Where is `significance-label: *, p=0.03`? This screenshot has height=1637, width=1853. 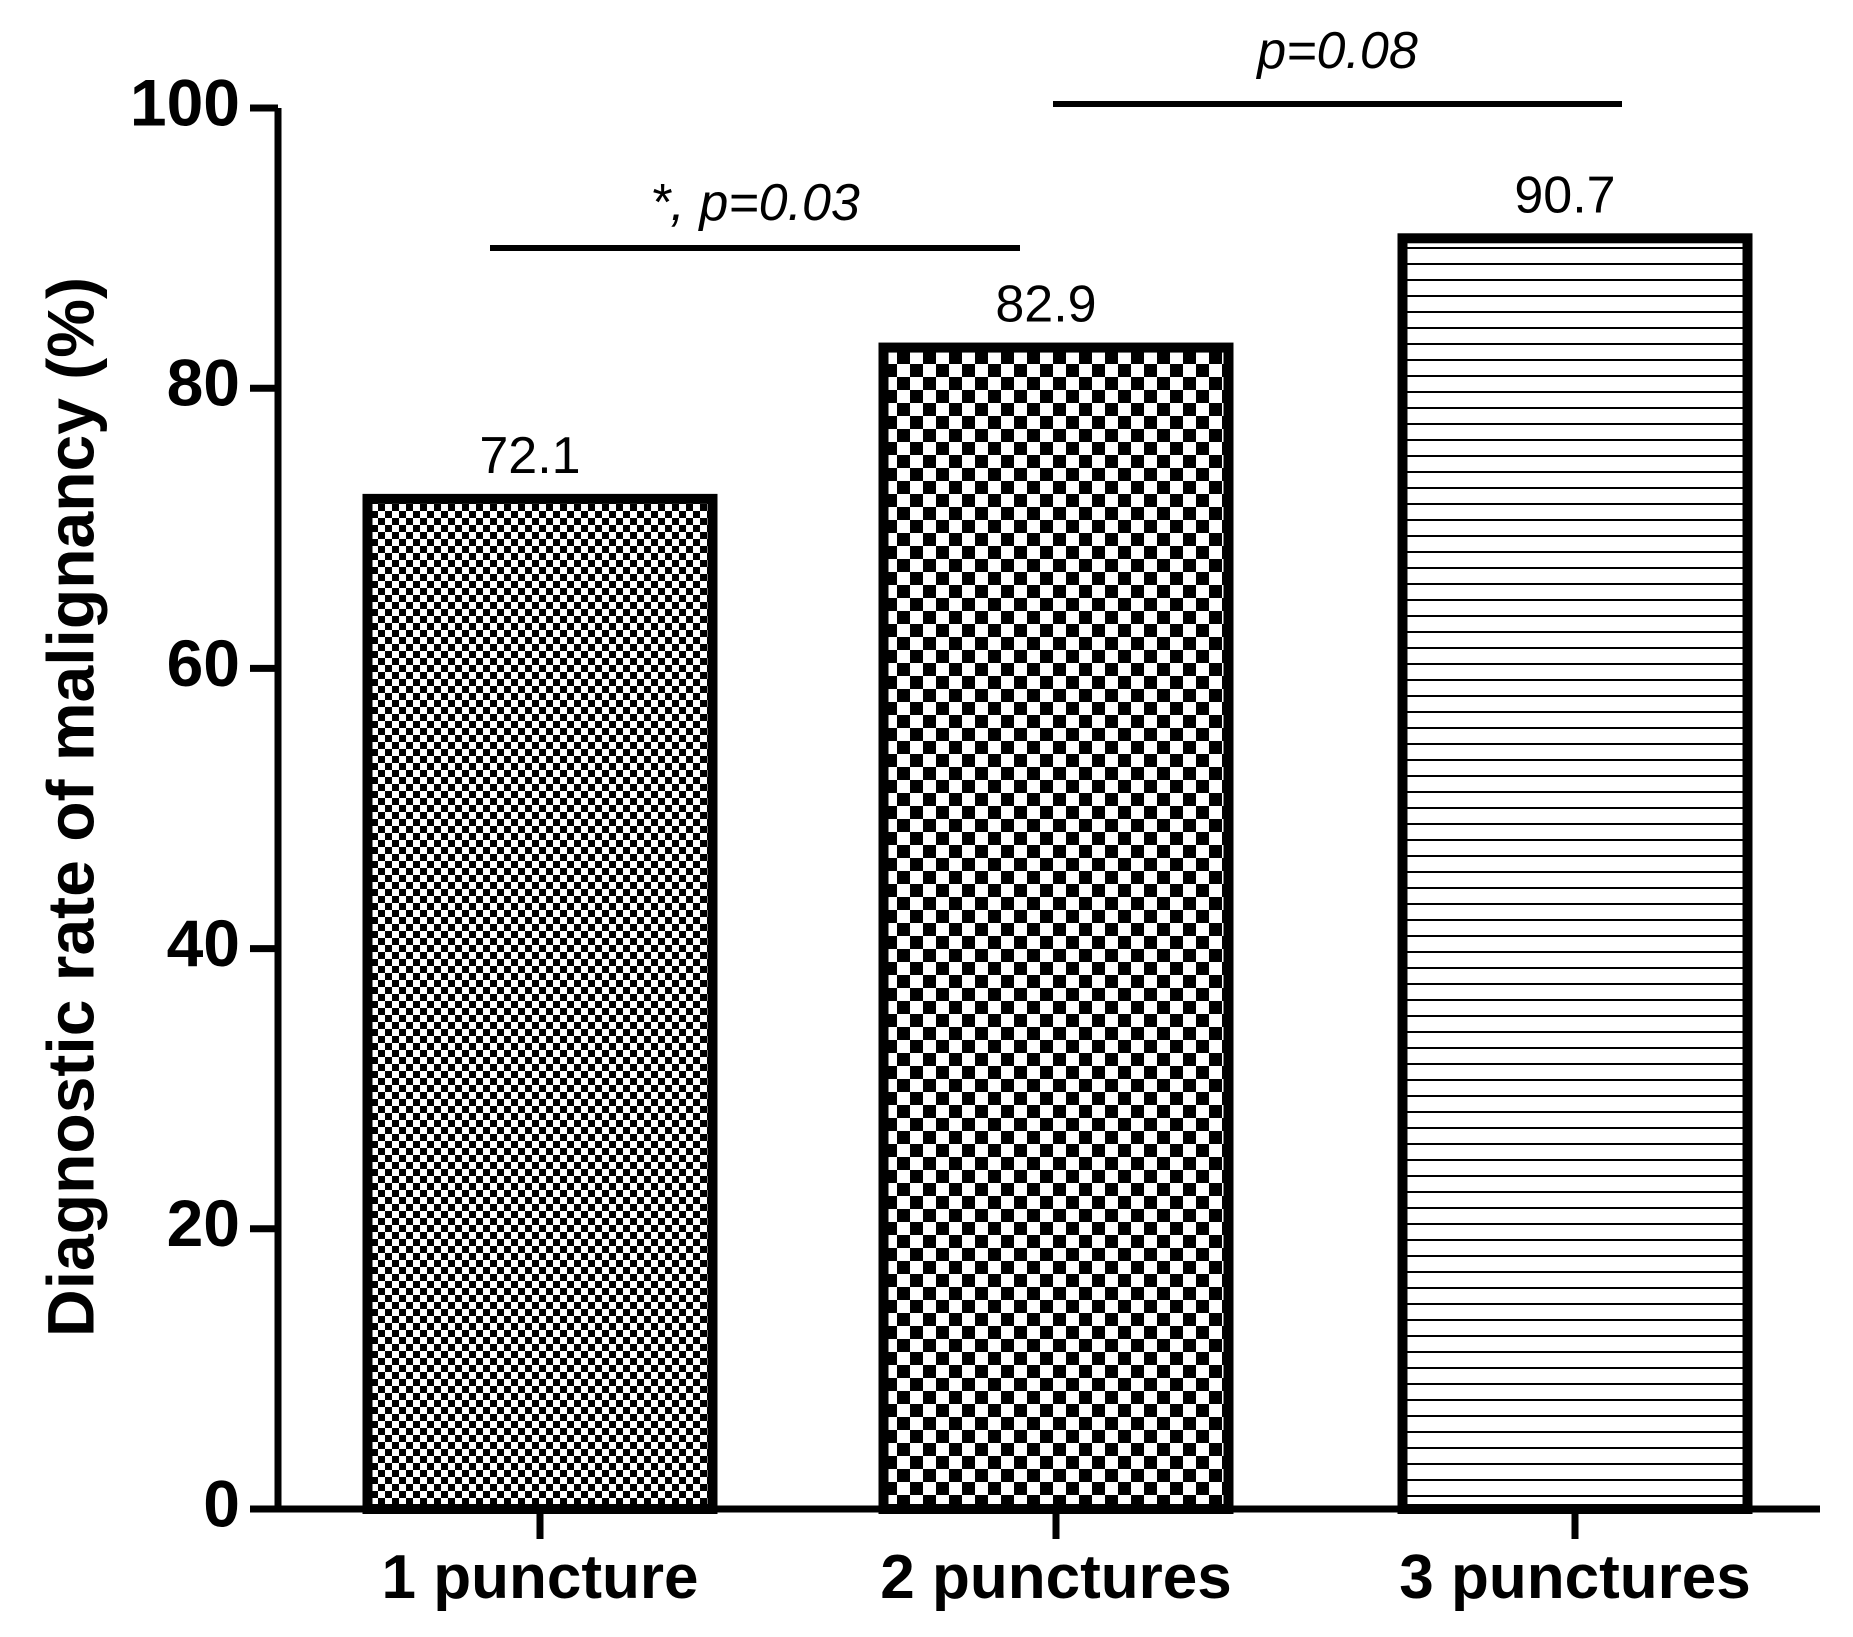
significance-label: *, p=0.03 is located at coordinates (755, 203).